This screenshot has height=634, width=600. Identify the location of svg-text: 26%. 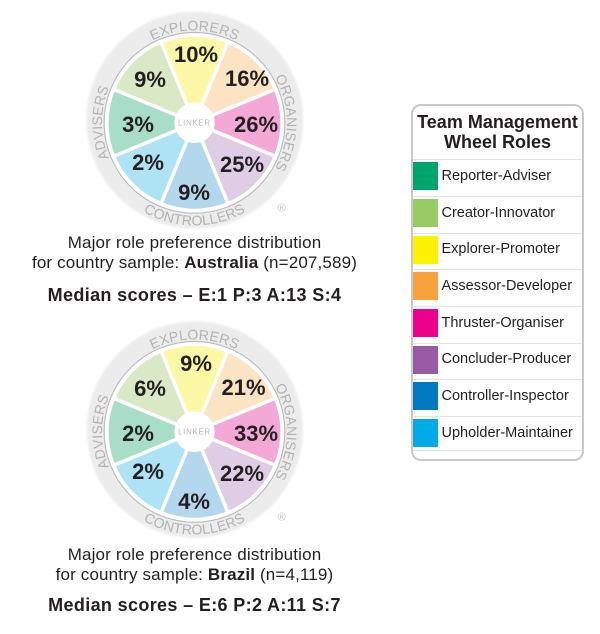
(256, 124).